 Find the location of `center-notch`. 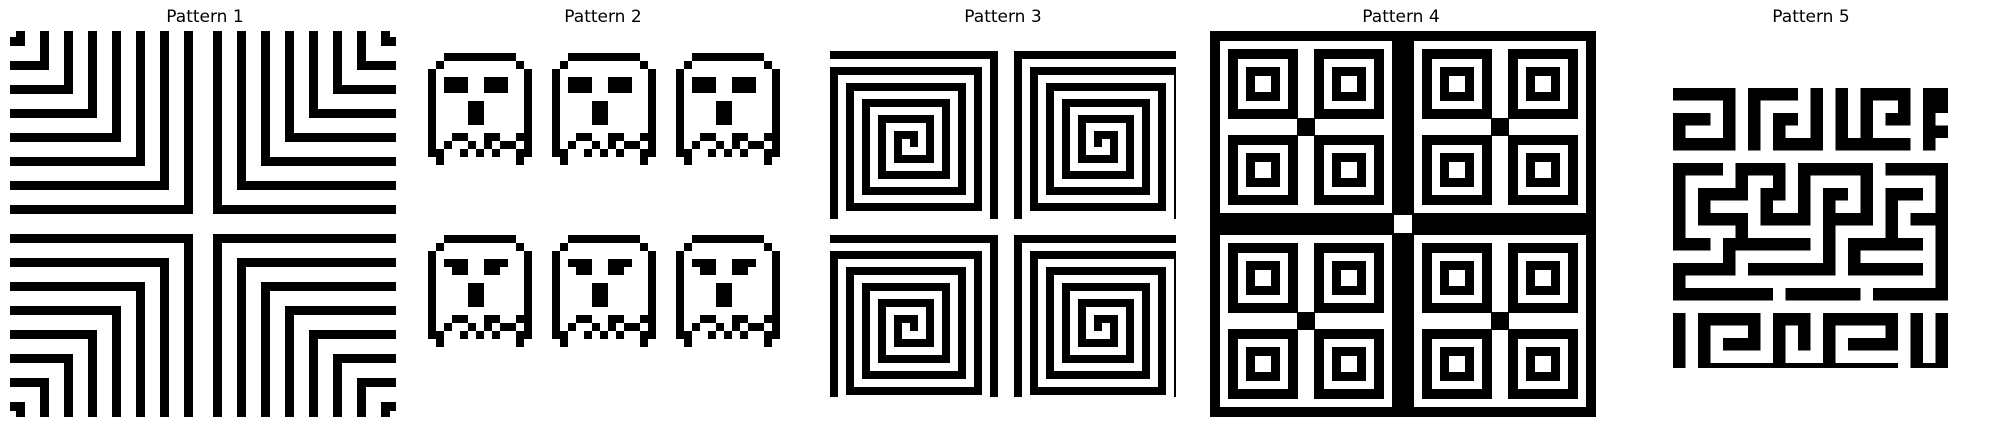

center-notch is located at coordinates (1403, 224).